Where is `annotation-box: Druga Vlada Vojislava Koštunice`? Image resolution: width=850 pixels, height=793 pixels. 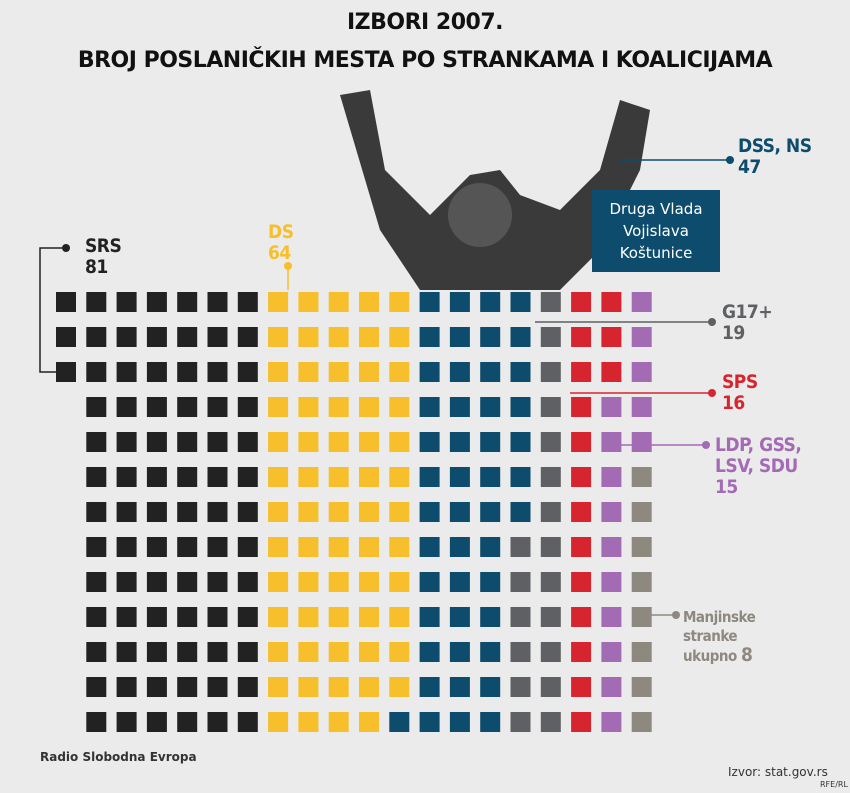
annotation-box: Druga Vlada Vojislava Koštunice is located at coordinates (656, 231).